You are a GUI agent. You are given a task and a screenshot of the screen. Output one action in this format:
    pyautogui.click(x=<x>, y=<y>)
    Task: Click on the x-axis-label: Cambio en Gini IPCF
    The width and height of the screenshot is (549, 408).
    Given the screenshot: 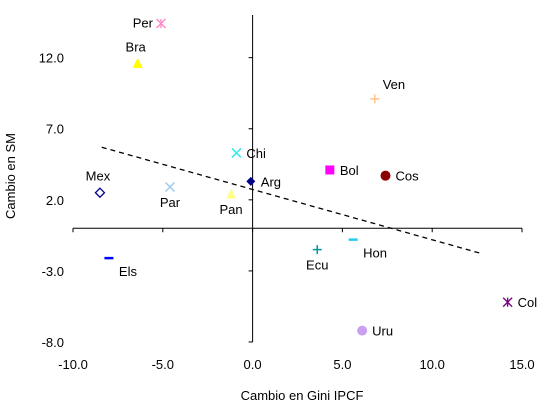 What is the action you would take?
    pyautogui.click(x=302, y=395)
    